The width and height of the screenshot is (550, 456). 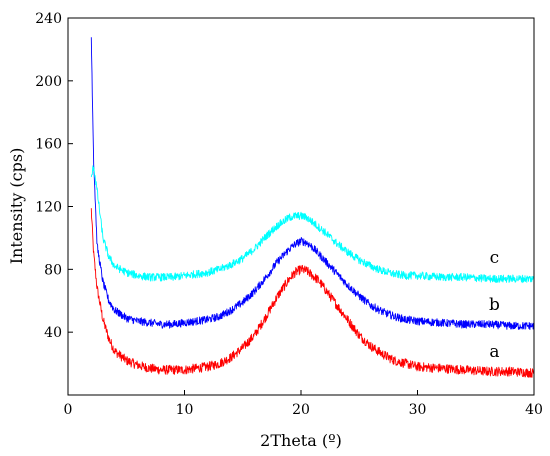 I want to click on y-tick-label: 40, so click(x=53, y=333).